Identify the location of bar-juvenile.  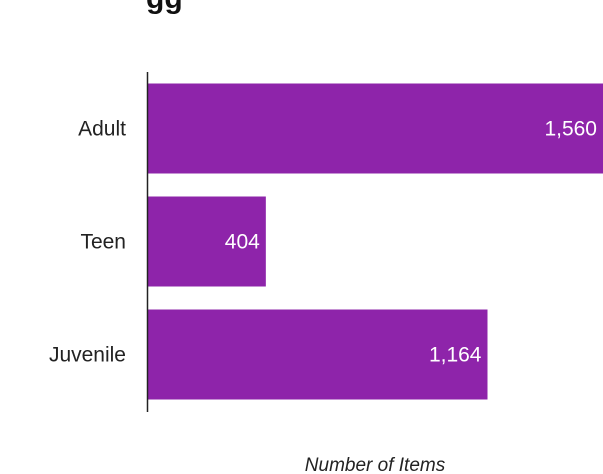
(318, 354).